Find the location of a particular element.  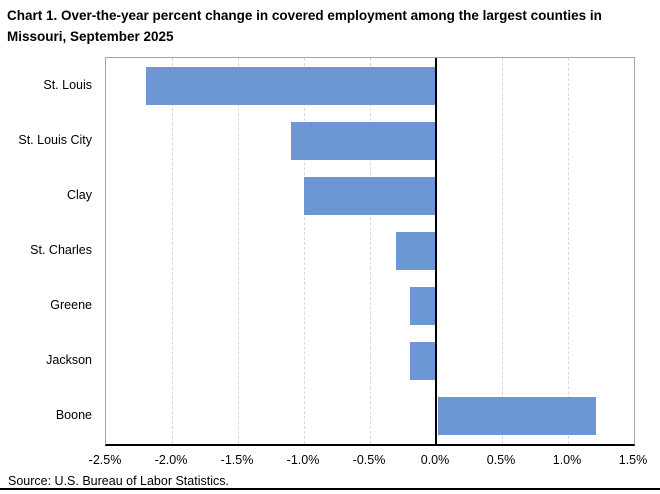

x-tick-label: -1.5% is located at coordinates (237, 460).